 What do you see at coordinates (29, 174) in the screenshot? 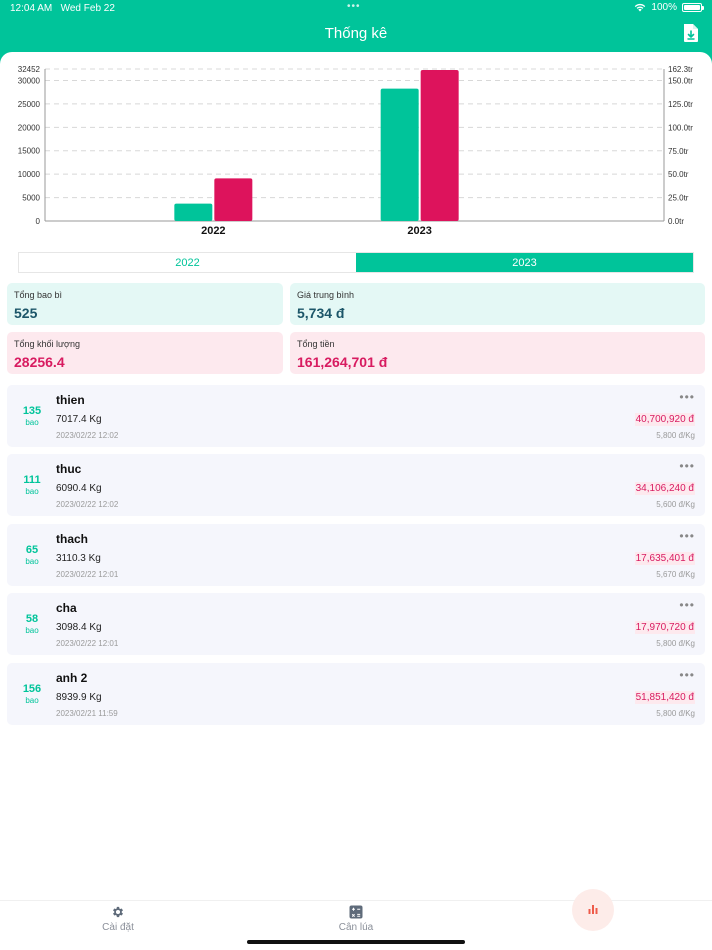
I see `y-tick-label-left: 10000` at bounding box center [29, 174].